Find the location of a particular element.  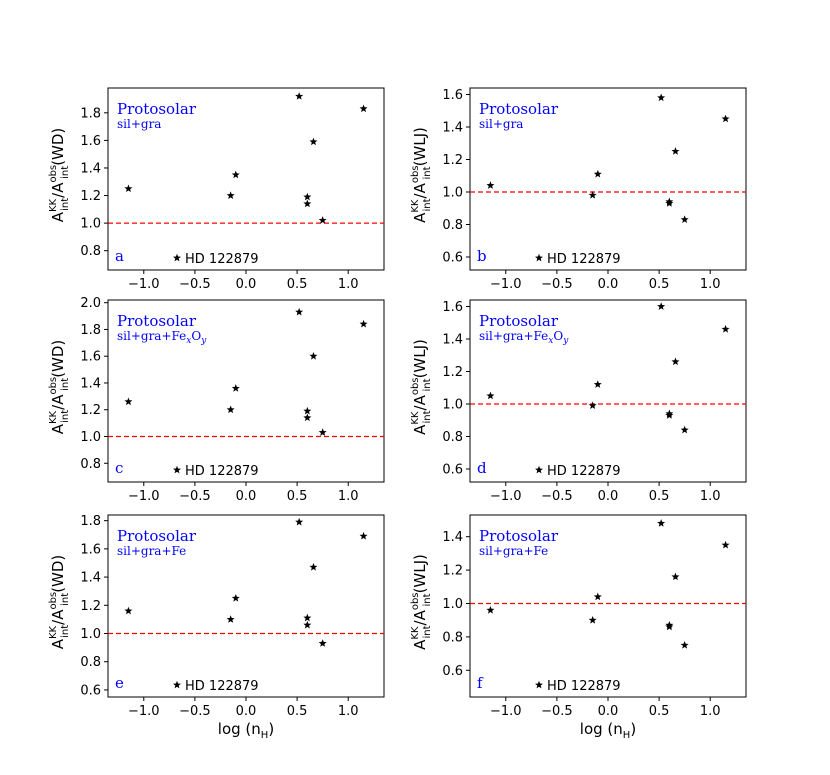

panel-subtitle: sil+gra+Fe is located at coordinates (513, 551).